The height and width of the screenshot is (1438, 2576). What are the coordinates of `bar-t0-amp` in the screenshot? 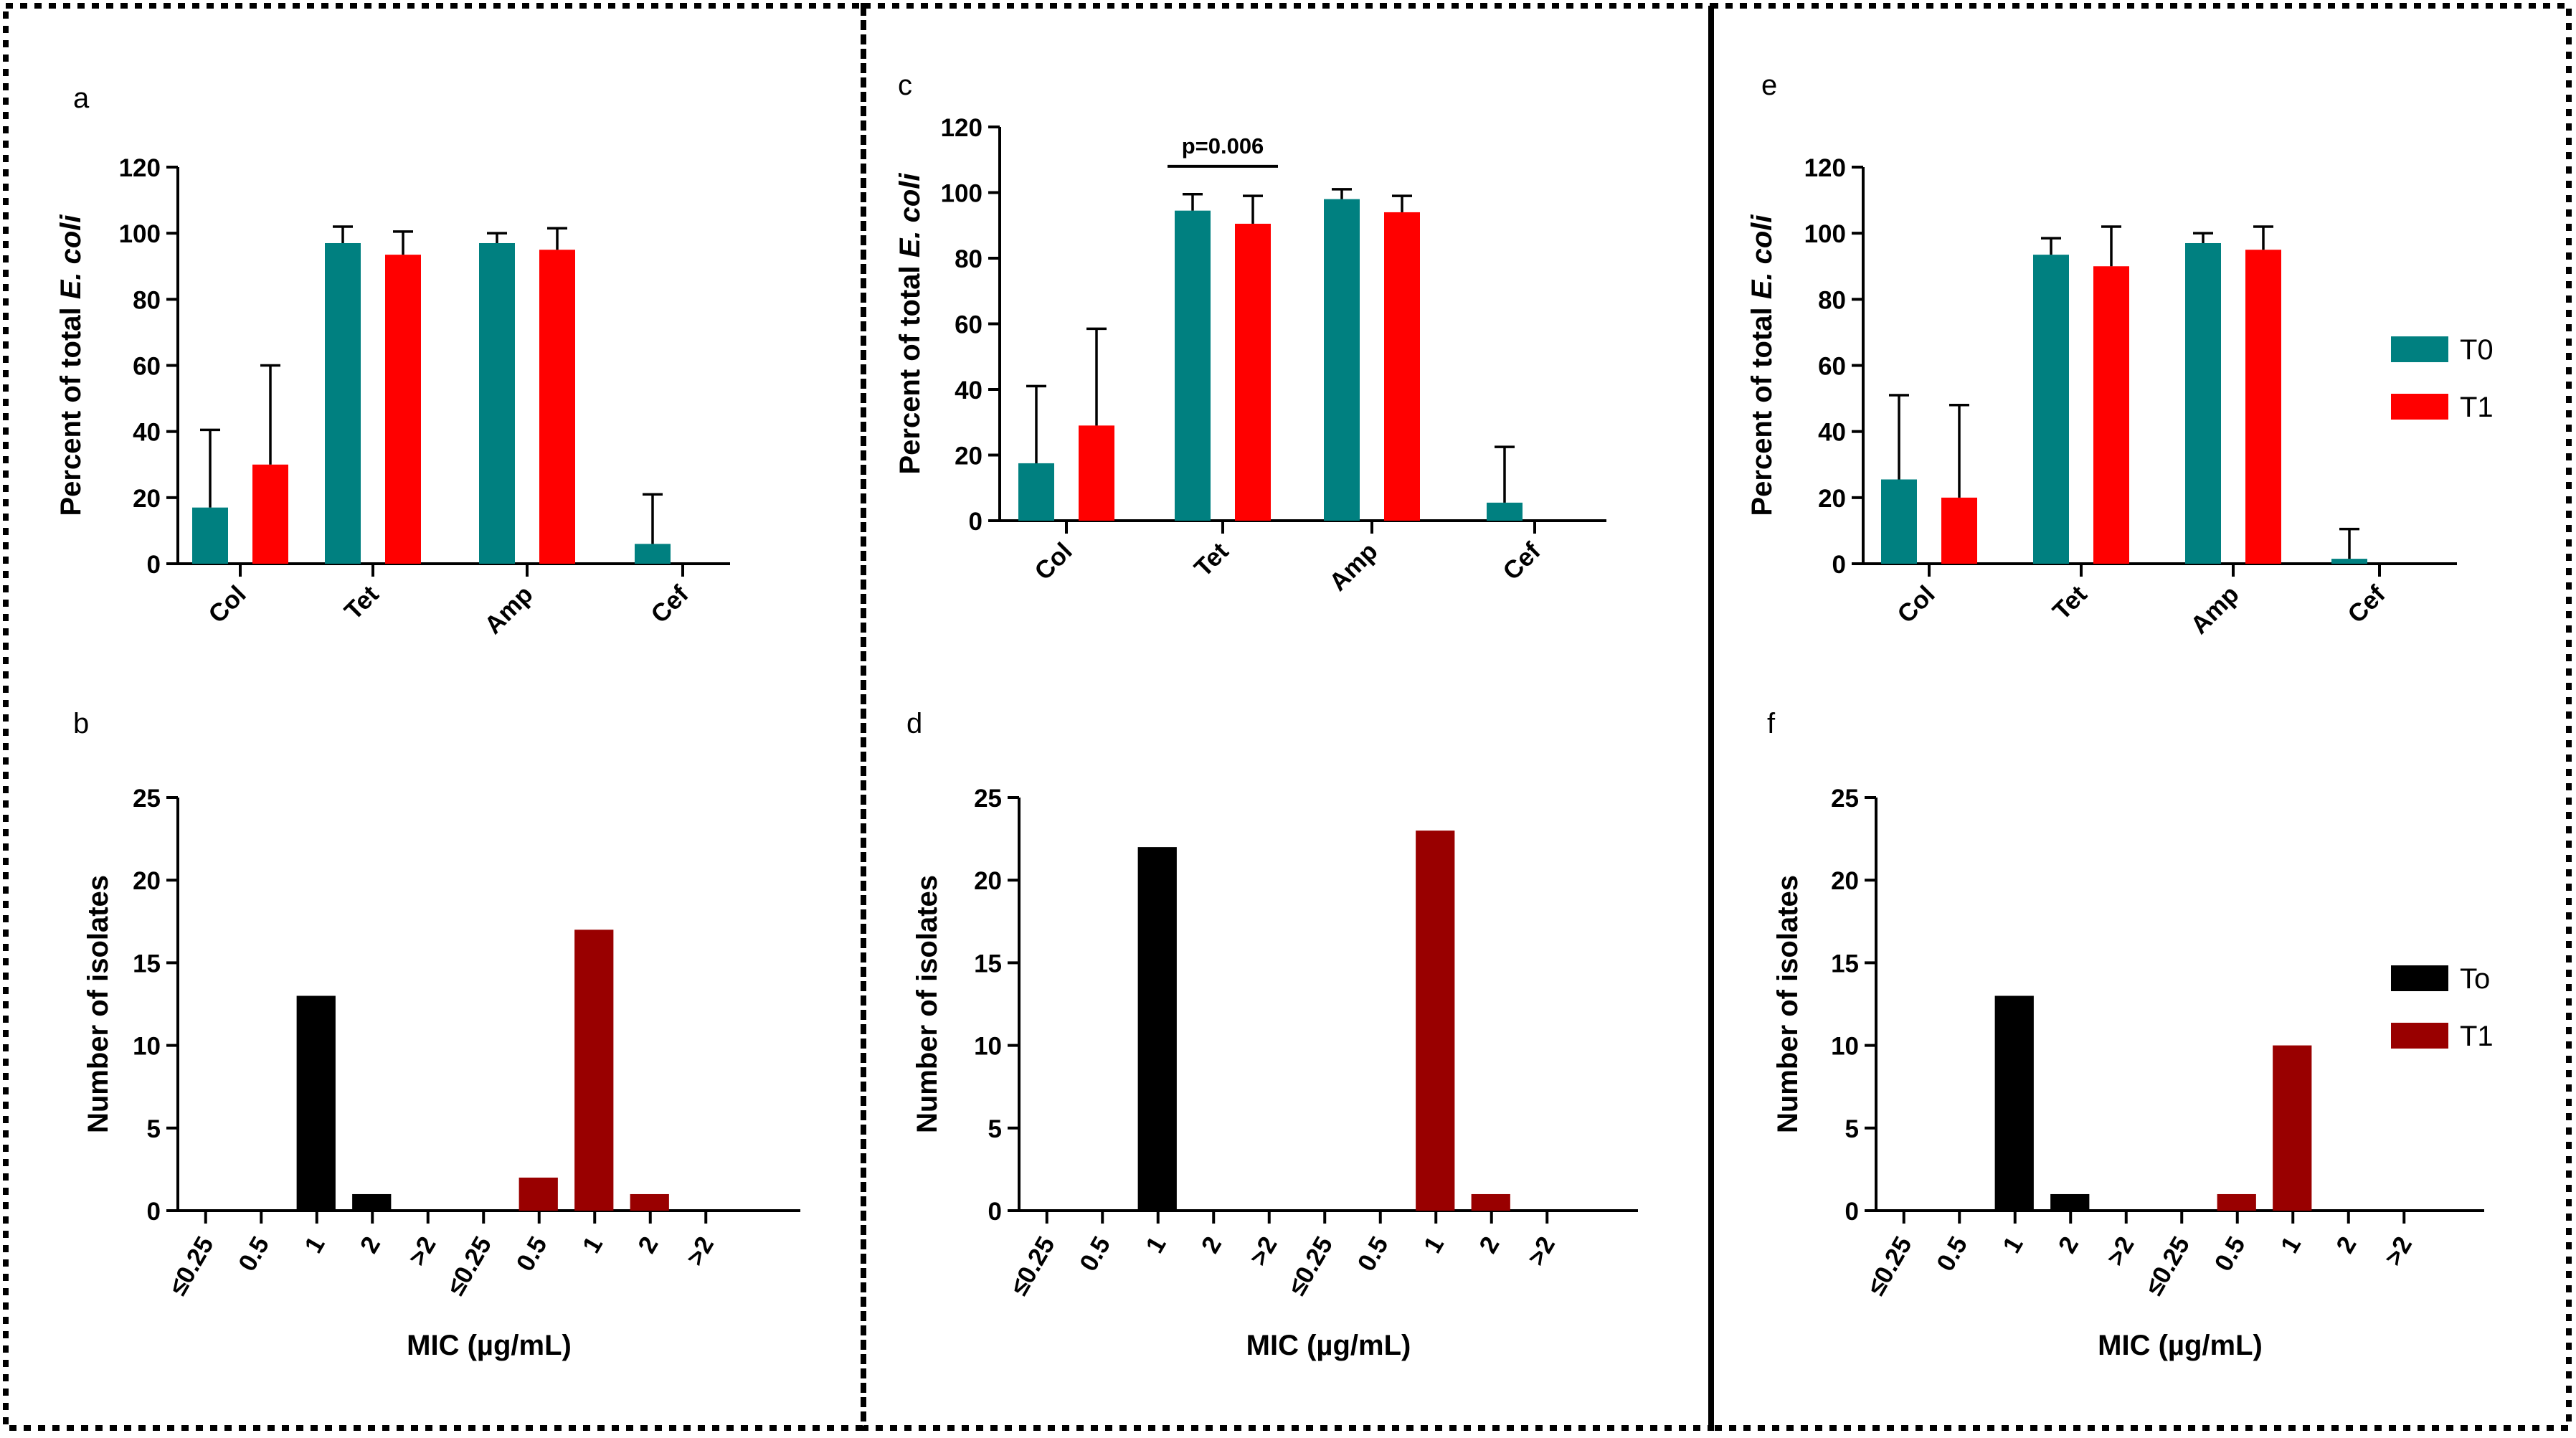 It's located at (1342, 360).